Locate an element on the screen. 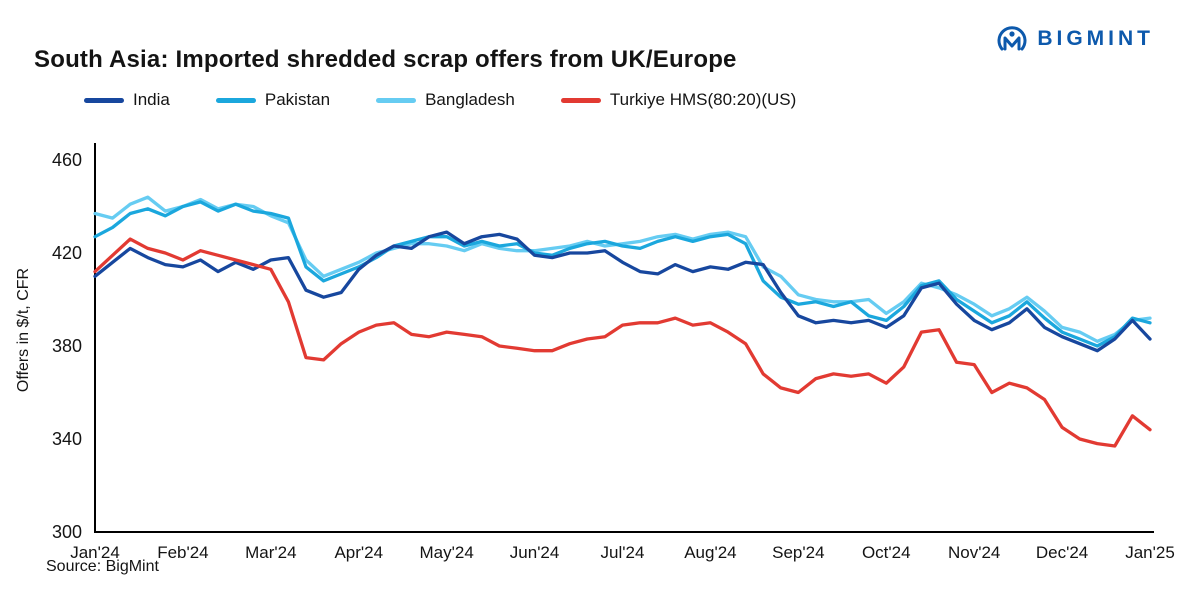  legend-item-bangladesh: Bangladesh is located at coordinates (445, 100).